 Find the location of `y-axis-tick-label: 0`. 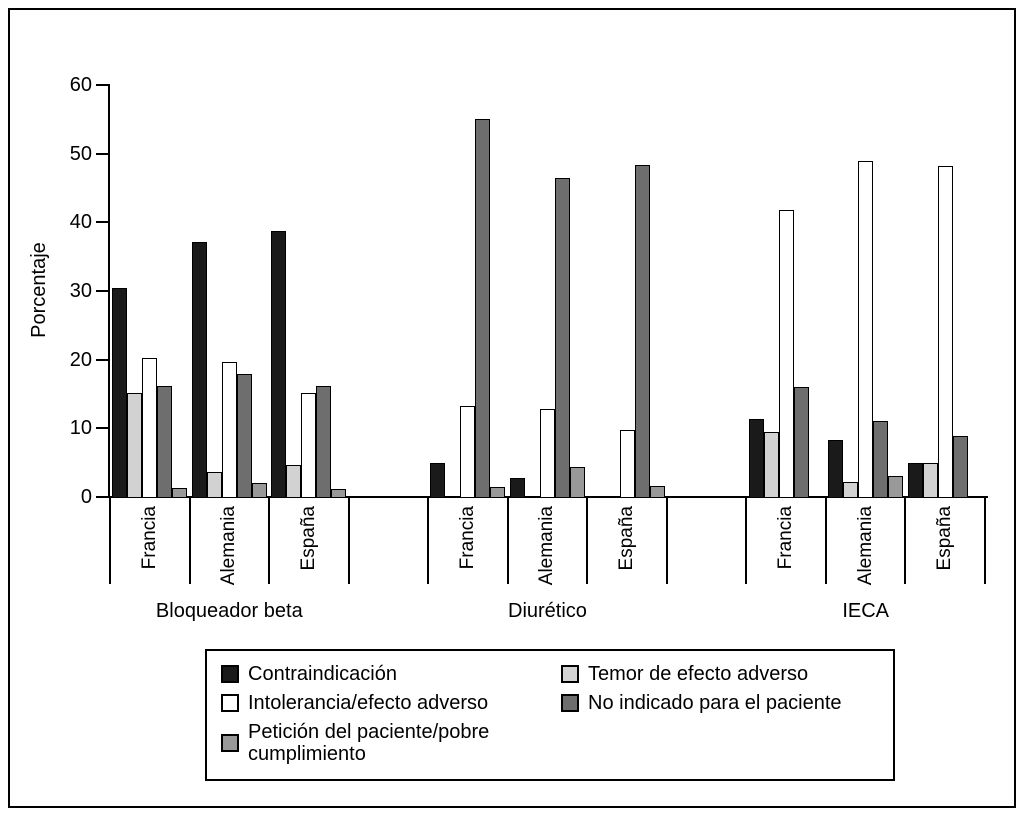

y-axis-tick-label: 0 is located at coordinates (86, 497).